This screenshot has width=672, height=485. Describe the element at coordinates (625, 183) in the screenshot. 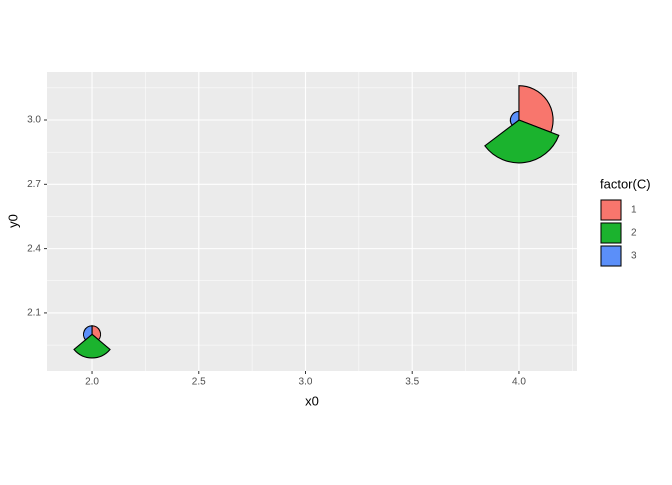

I see `legend-title: factor(C)` at that location.